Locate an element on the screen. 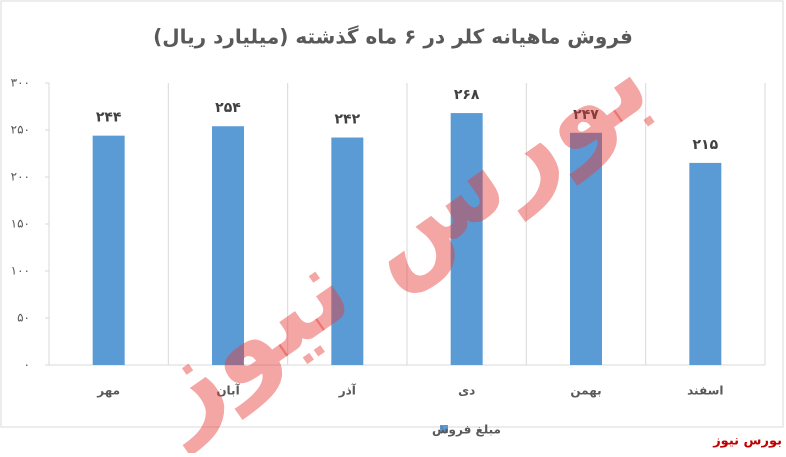 The height and width of the screenshot is (457, 786). data-label: ۲۶۸ is located at coordinates (467, 95).